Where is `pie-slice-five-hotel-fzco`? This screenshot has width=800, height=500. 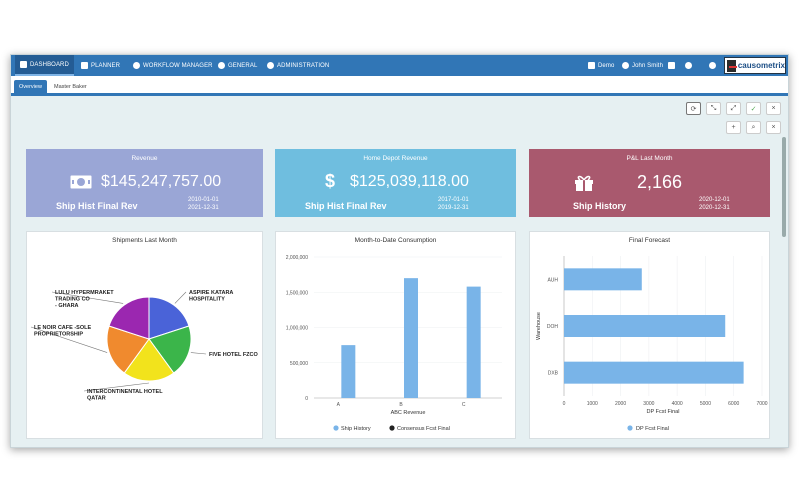 pie-slice-five-hotel-fzco is located at coordinates (170, 349).